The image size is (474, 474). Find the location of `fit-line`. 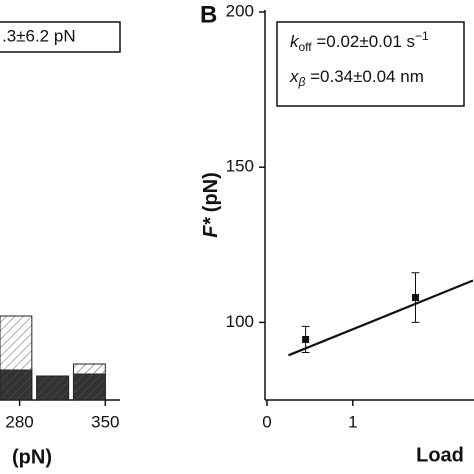

fit-line is located at coordinates (381, 318).